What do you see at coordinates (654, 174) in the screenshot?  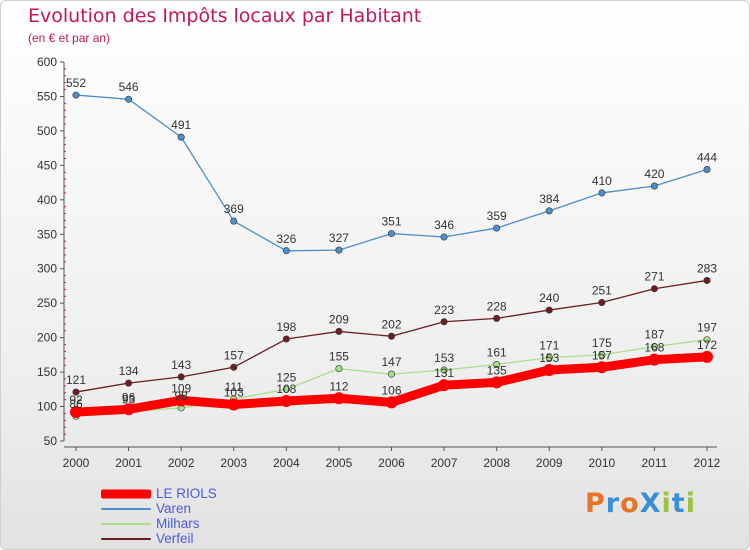 I see `data-label: 420` at bounding box center [654, 174].